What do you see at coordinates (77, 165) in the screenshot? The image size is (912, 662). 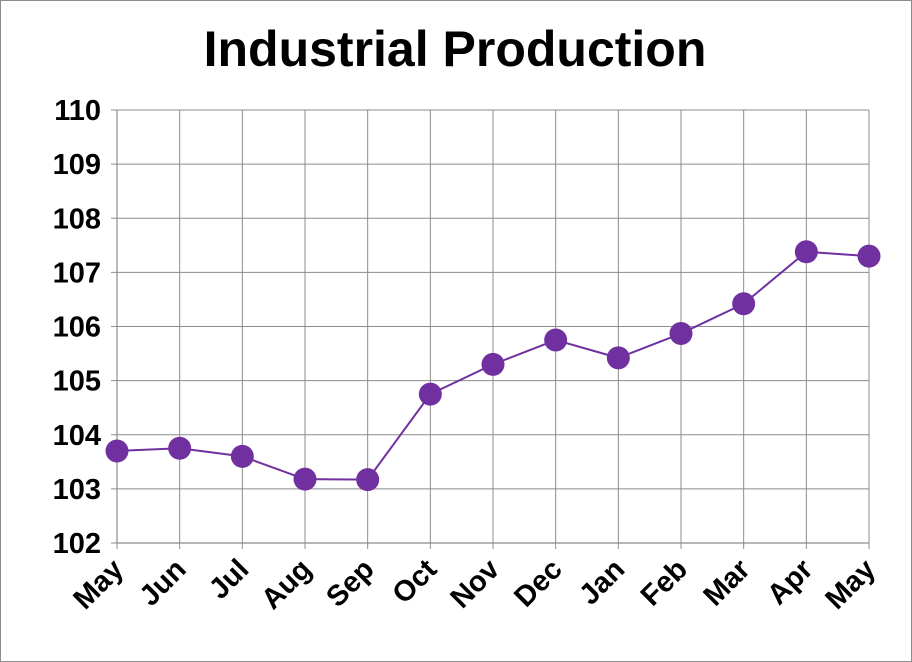 I see `y-tick-label: 109` at bounding box center [77, 165].